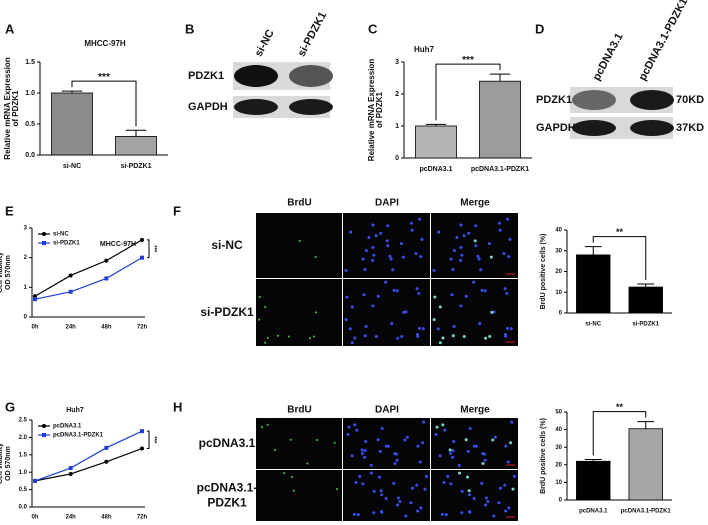 The image size is (708, 525). Describe the element at coordinates (593, 512) in the screenshot. I see `x-tick-label: pcDNA3.1` at that location.